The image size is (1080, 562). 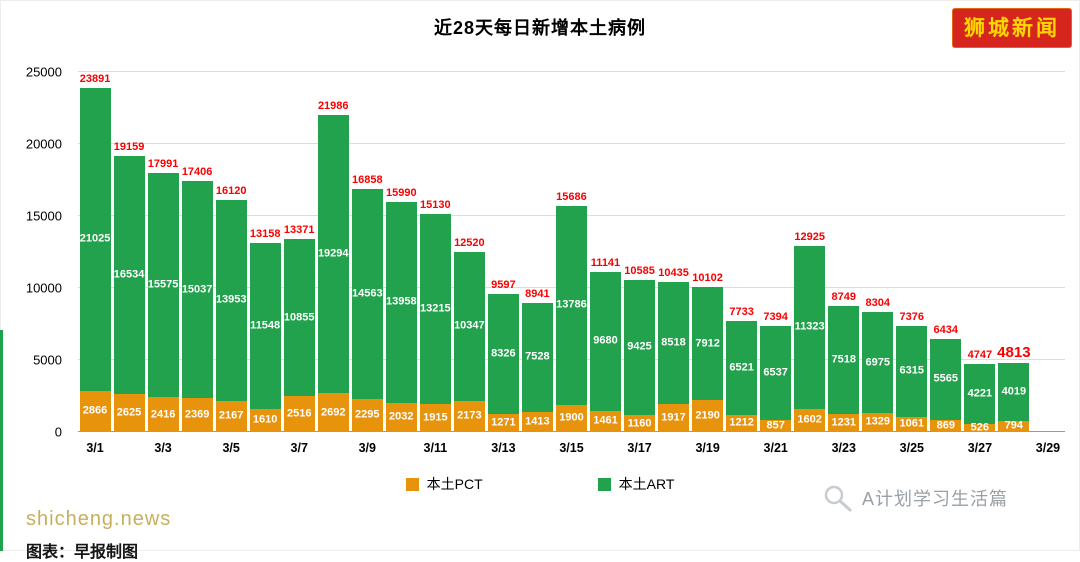 What do you see at coordinates (95, 238) in the screenshot?
I see `bar-art-value-label: 21025` at bounding box center [95, 238].